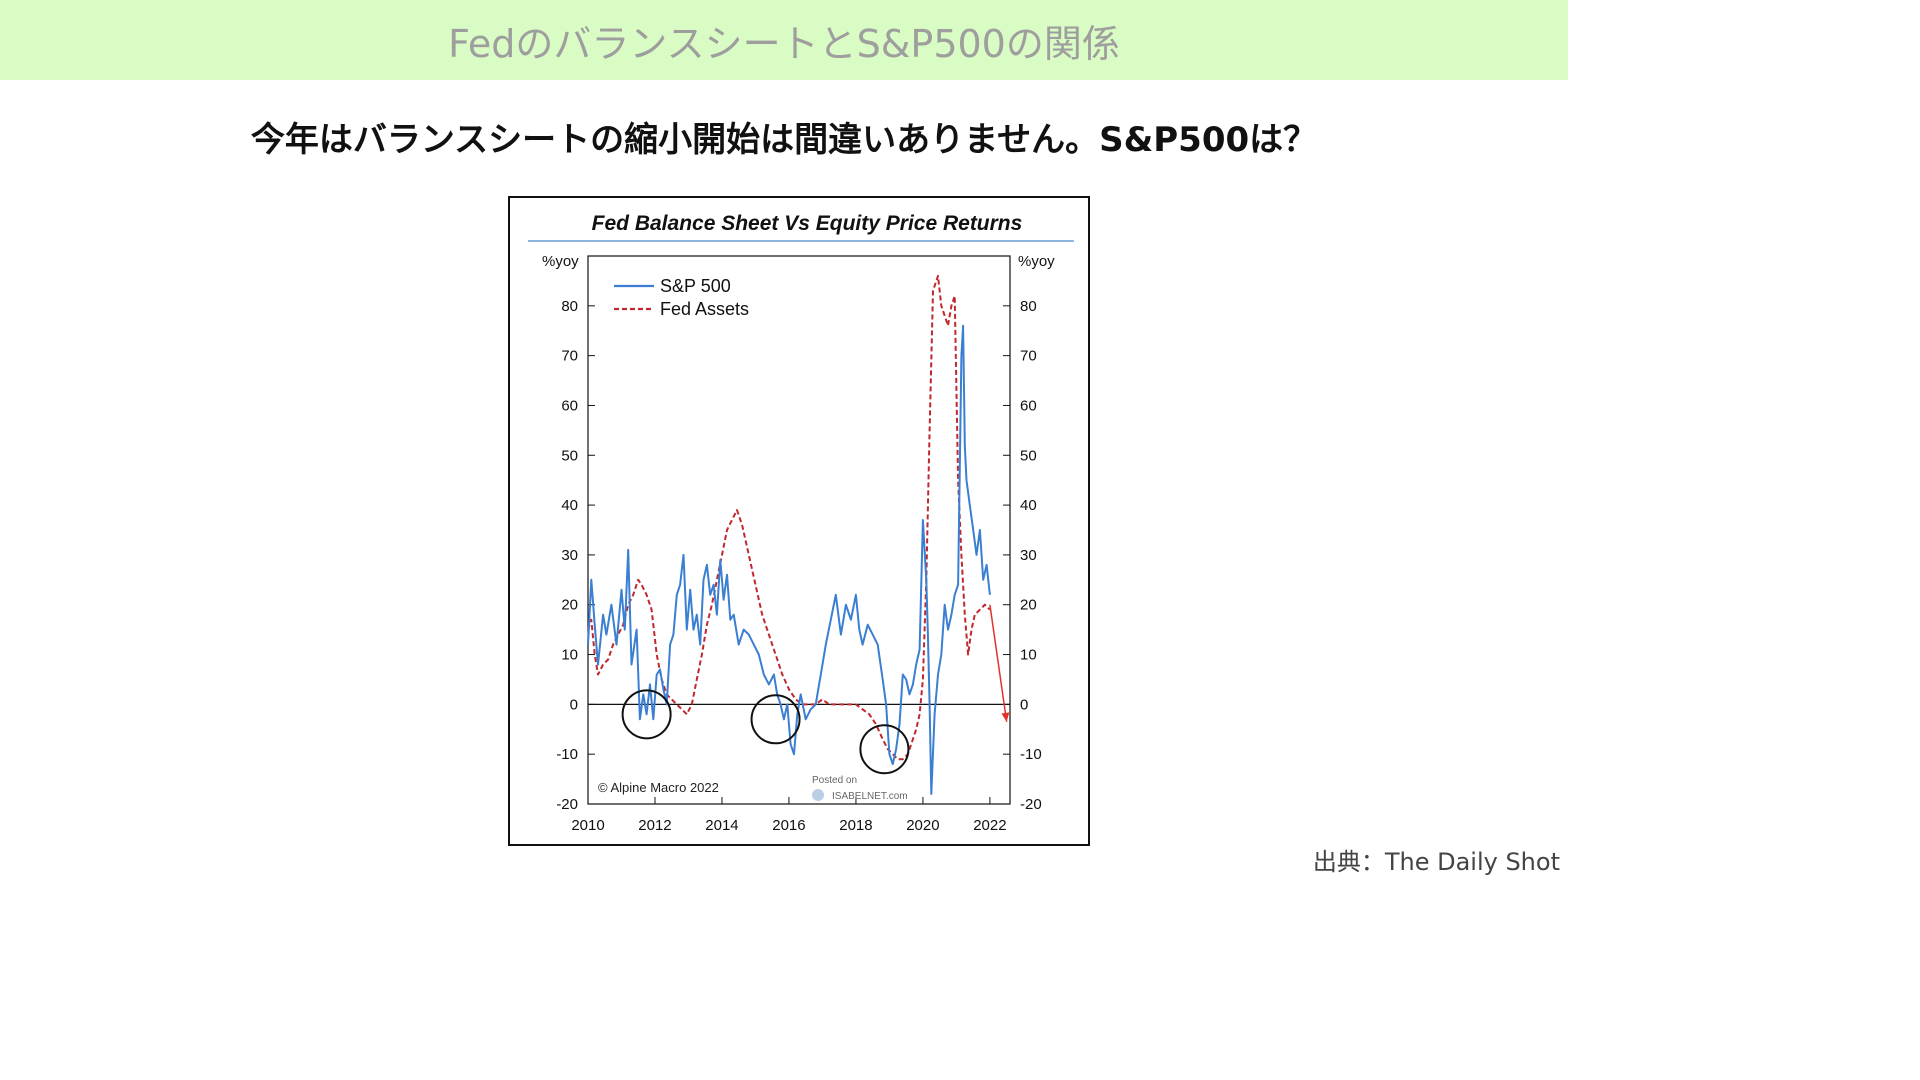  I want to click on y-tick-label-left: 20, so click(569, 605).